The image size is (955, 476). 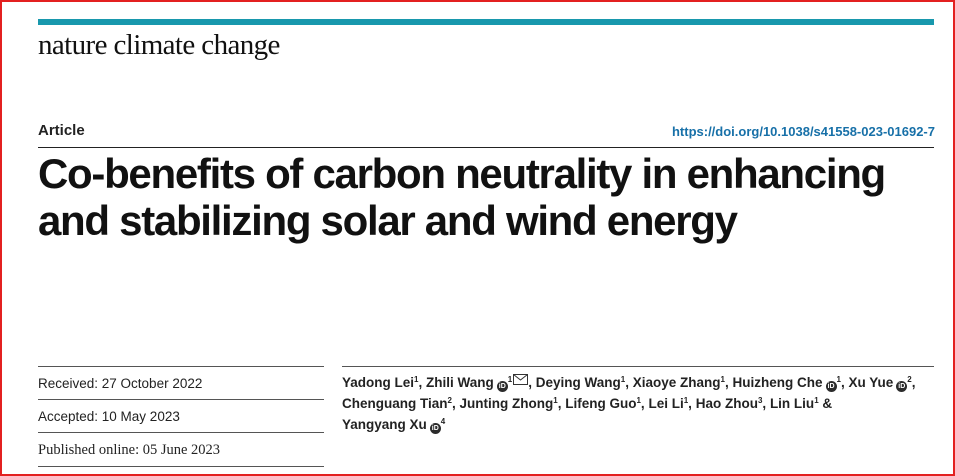 What do you see at coordinates (871, 382) in the screenshot?
I see `author-name: Xu Yue` at bounding box center [871, 382].